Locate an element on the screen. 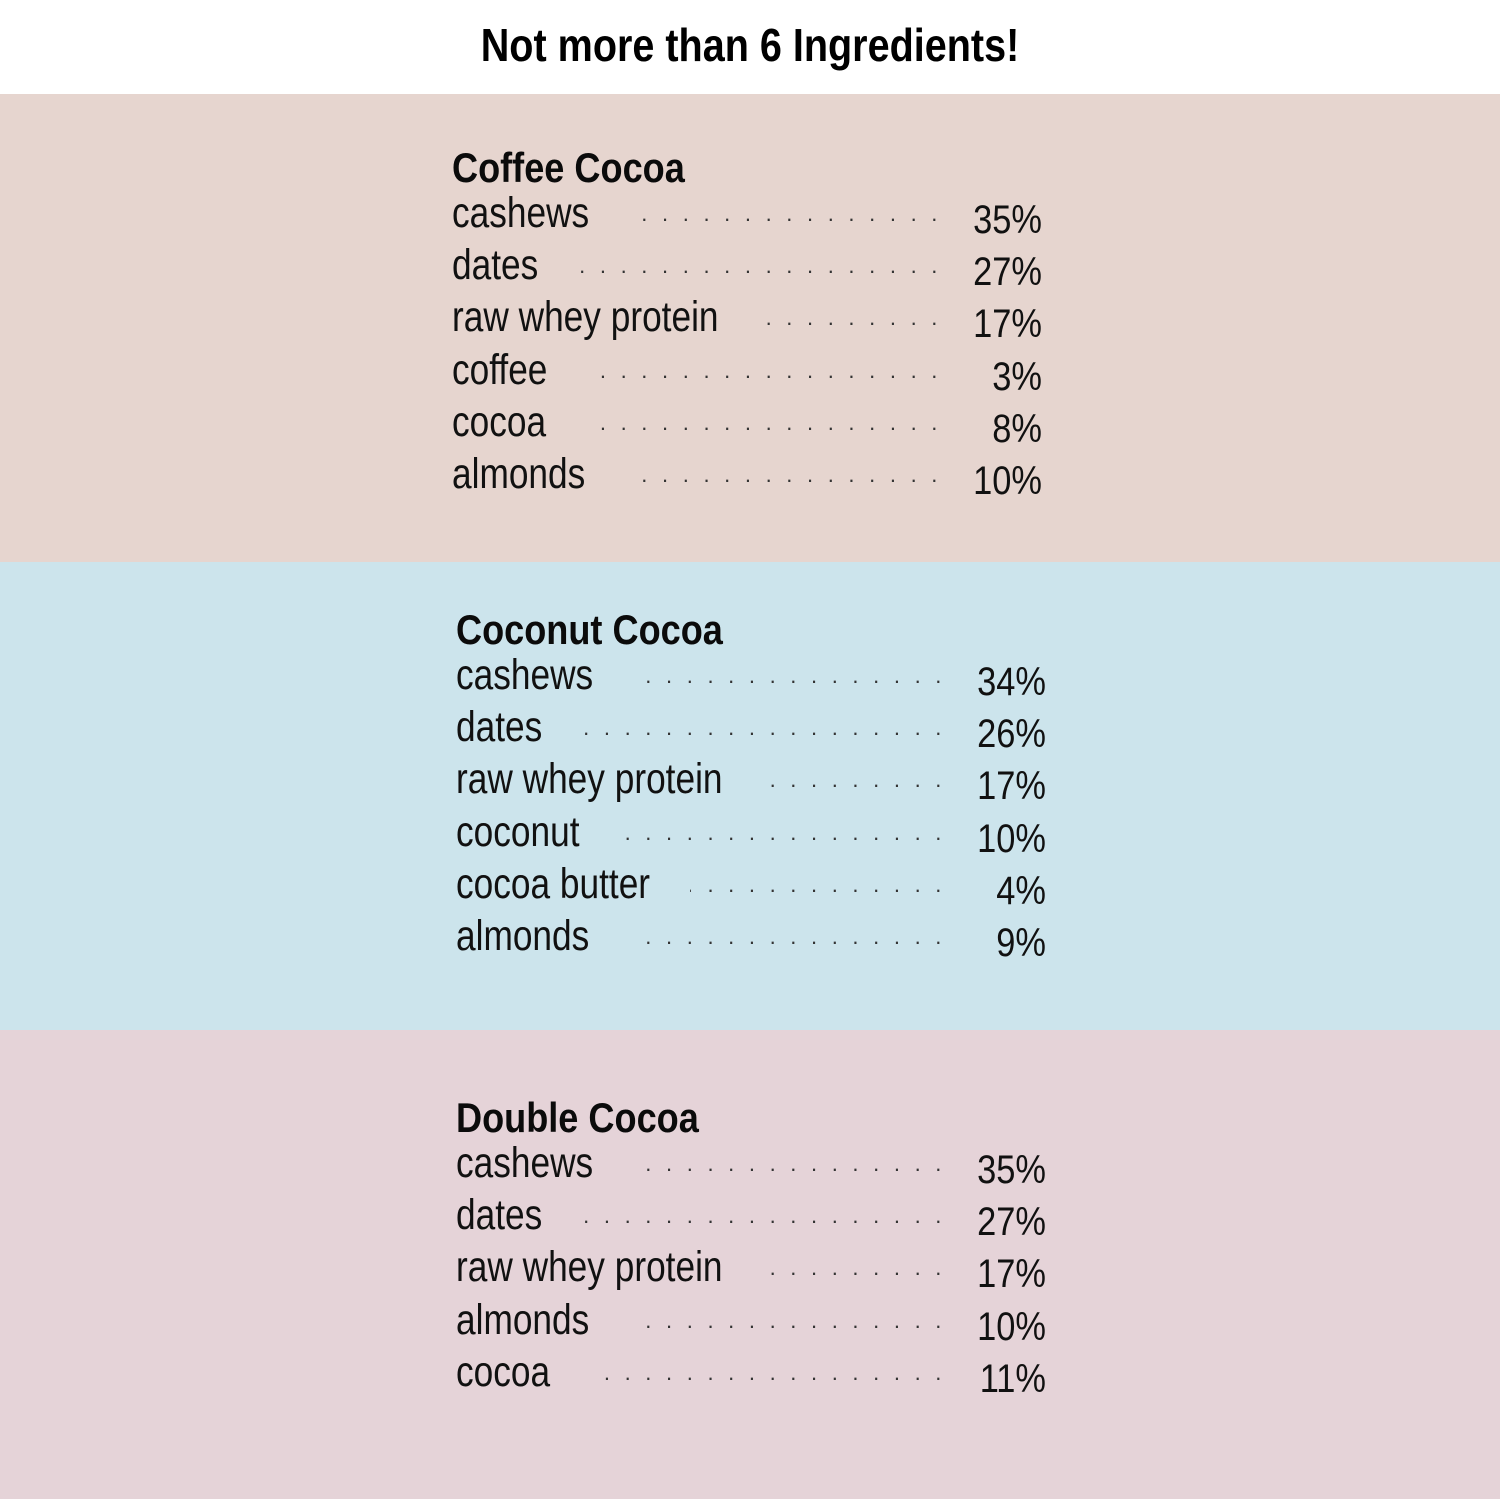 The height and width of the screenshot is (1499, 1500). title-bar: Not more than 6 Ingredients! is located at coordinates (750, 47).